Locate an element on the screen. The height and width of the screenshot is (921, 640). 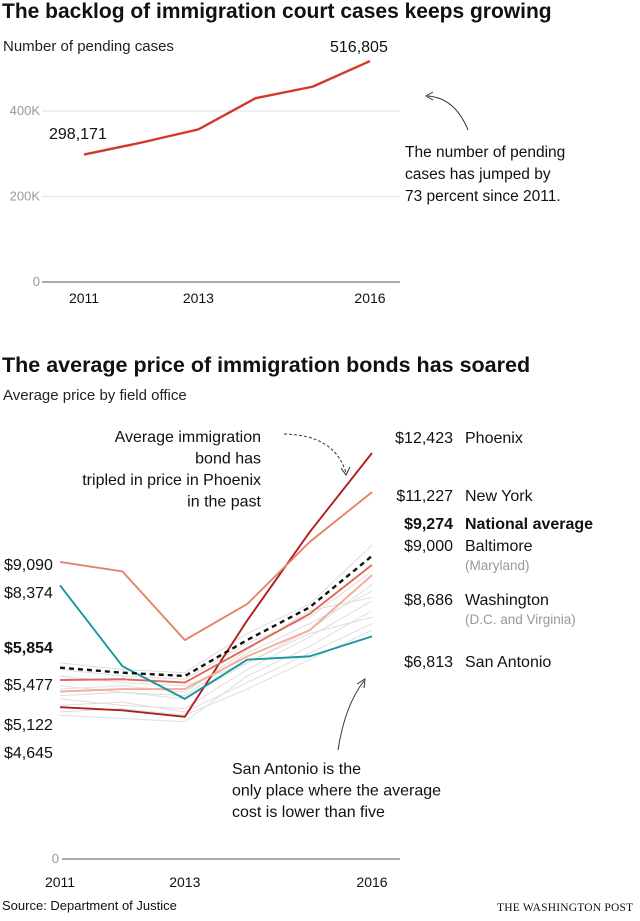
chart1-annotation-line-1: cases has jumped by is located at coordinates (478, 174).